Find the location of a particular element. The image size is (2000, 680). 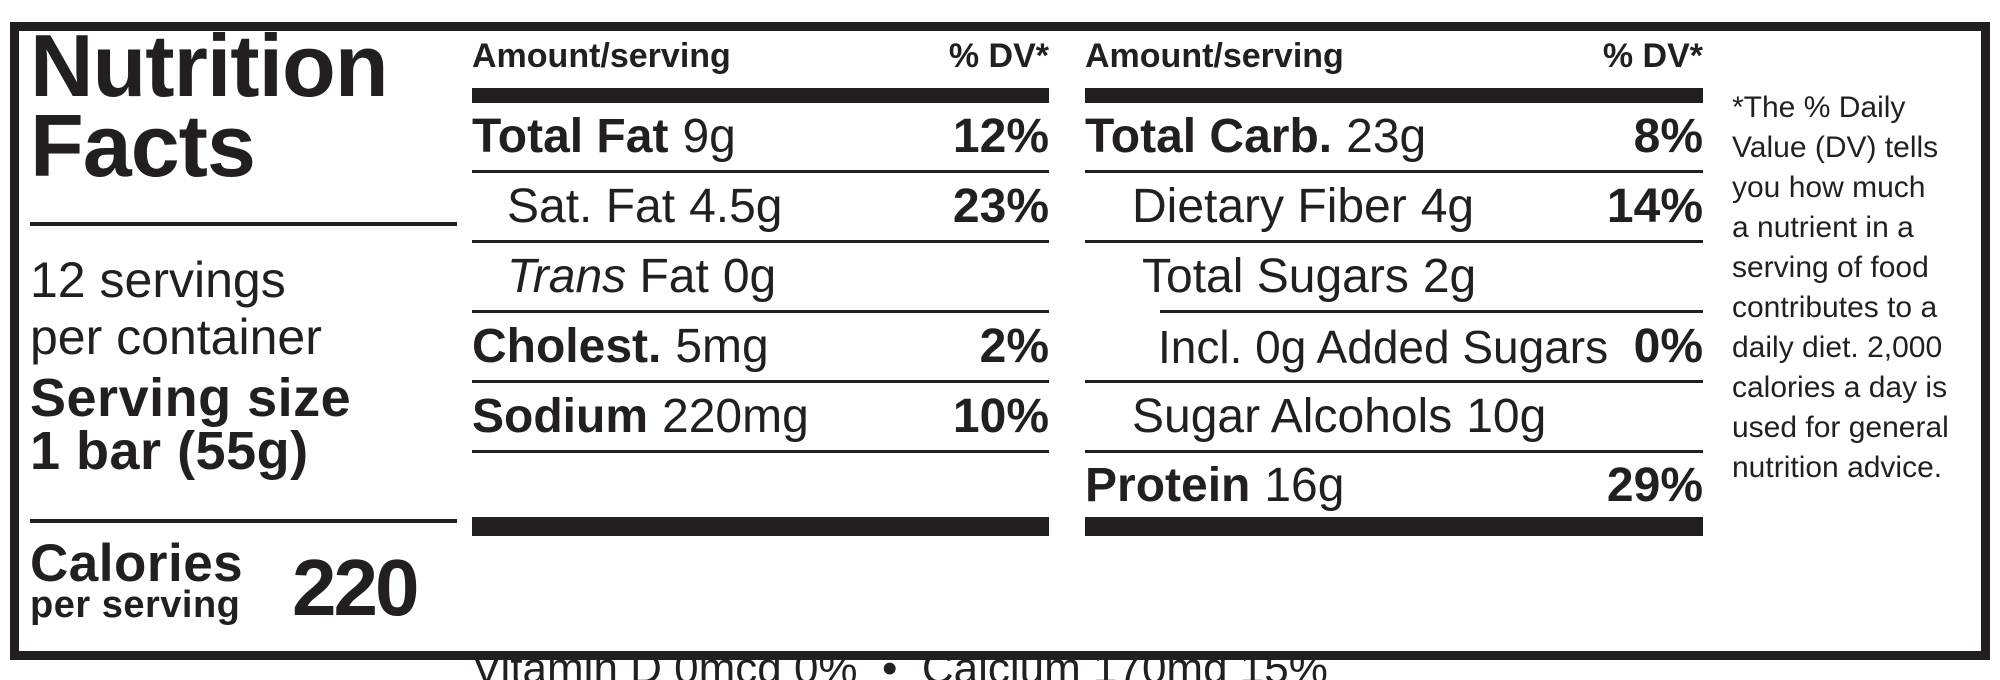

nutrient-name: Total Carb. is located at coordinates (1209, 136).